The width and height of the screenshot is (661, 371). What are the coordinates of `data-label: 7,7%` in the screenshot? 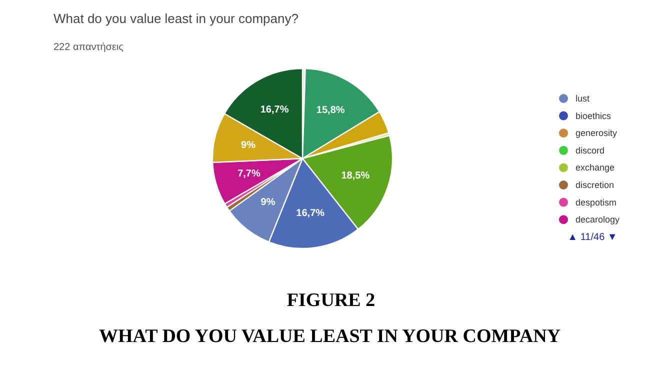 It's located at (249, 174).